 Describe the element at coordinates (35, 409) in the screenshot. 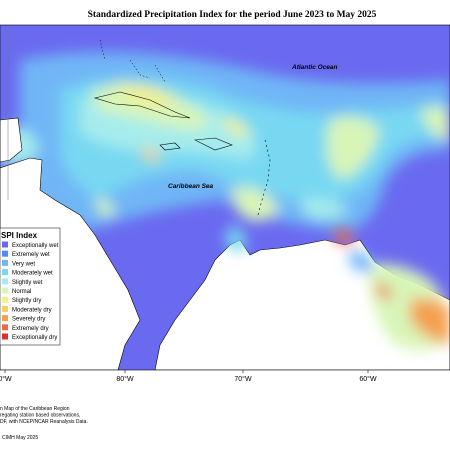

I see `footer-line: n Map of the Caribbean Region` at that location.